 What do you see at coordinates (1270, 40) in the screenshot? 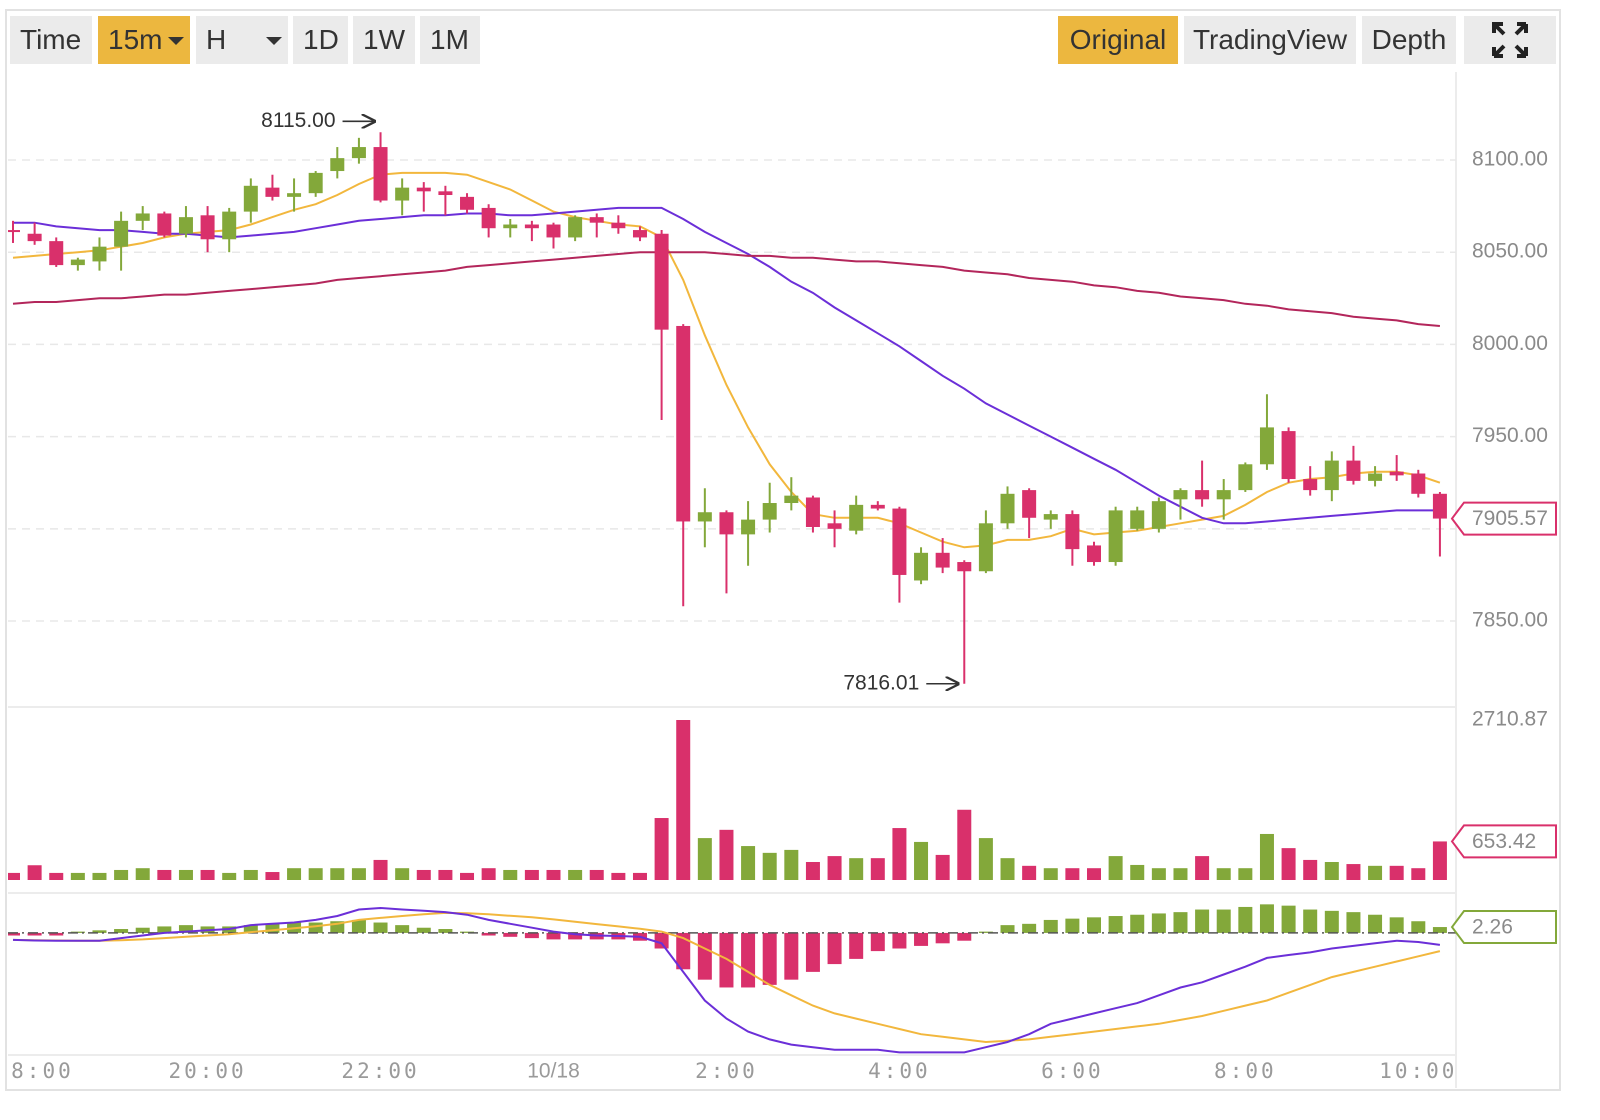
I see `view-button: TradingView` at bounding box center [1270, 40].